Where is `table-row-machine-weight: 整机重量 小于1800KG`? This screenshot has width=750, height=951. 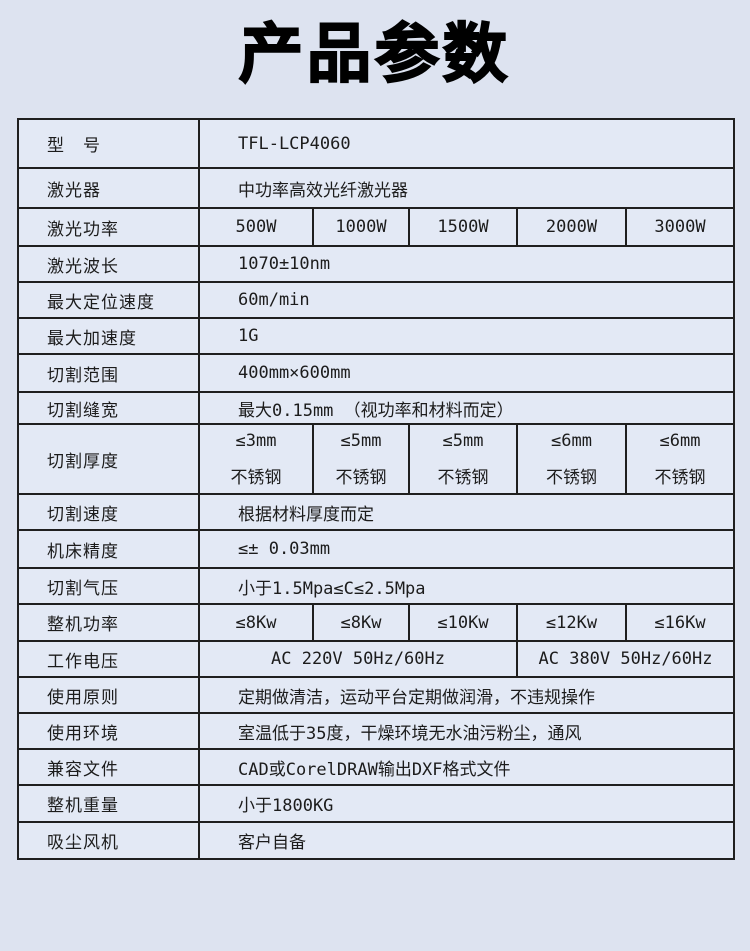
table-row-machine-weight: 整机重量 小于1800KG is located at coordinates (376, 803).